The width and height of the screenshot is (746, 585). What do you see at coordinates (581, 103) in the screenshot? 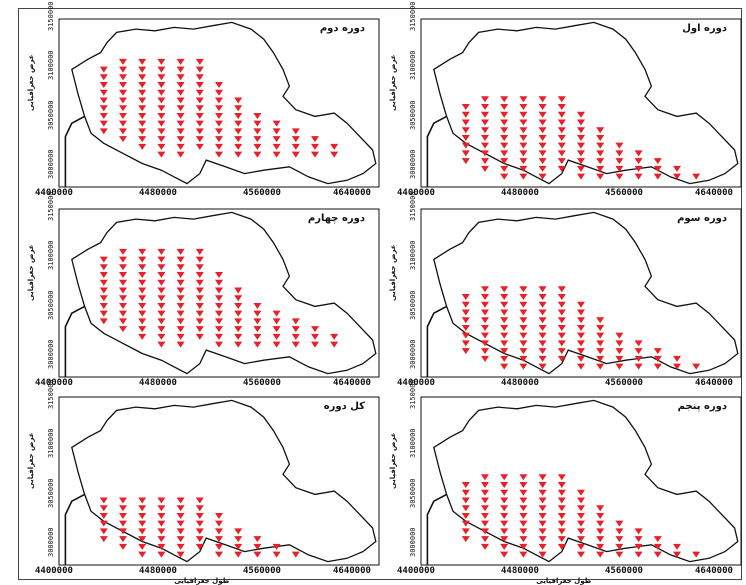
I see `plot-border` at bounding box center [581, 103].